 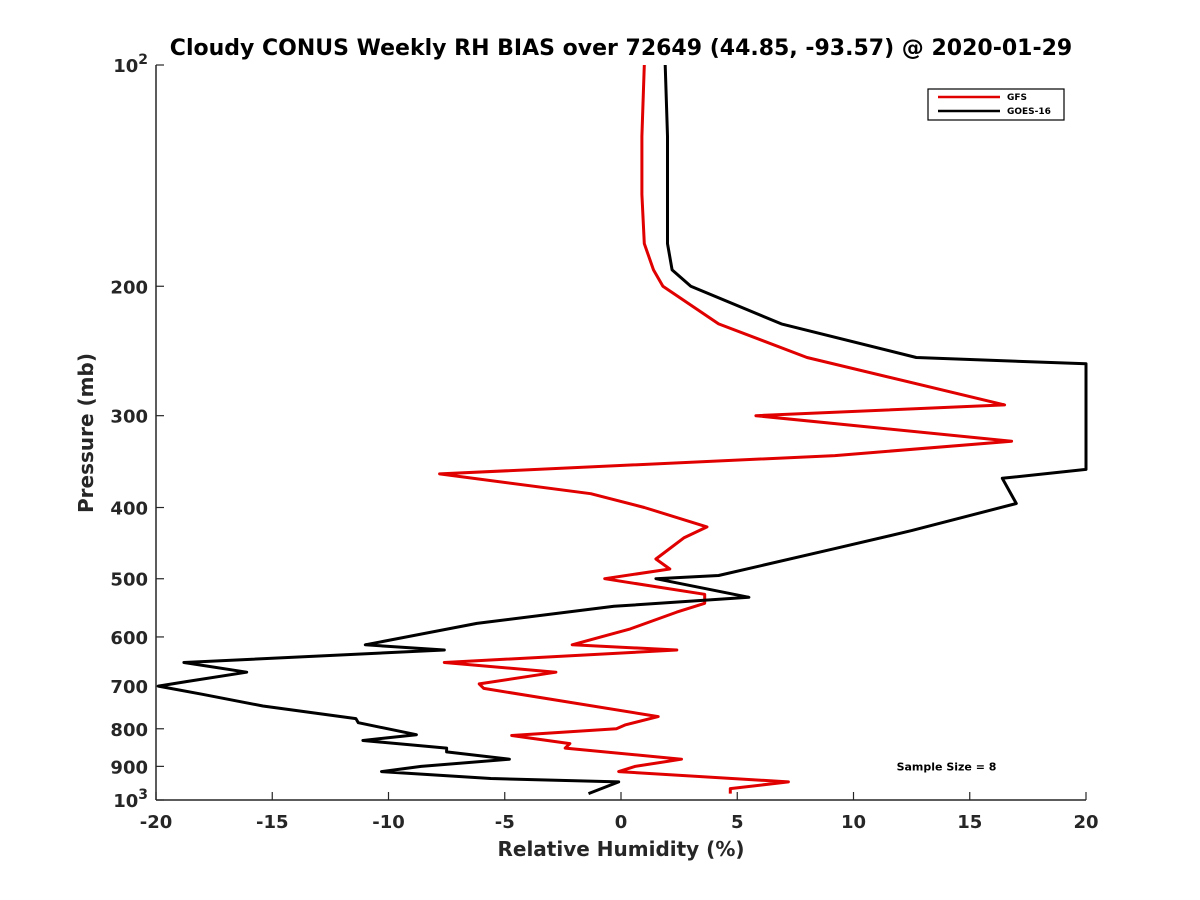 What do you see at coordinates (505, 822) in the screenshot?
I see `x-tick-label: -5` at bounding box center [505, 822].